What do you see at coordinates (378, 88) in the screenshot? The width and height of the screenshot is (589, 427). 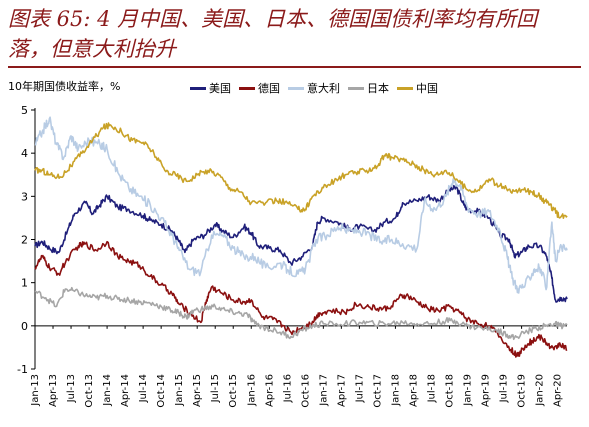 I see `legend-label-japan: 日本` at bounding box center [378, 88].